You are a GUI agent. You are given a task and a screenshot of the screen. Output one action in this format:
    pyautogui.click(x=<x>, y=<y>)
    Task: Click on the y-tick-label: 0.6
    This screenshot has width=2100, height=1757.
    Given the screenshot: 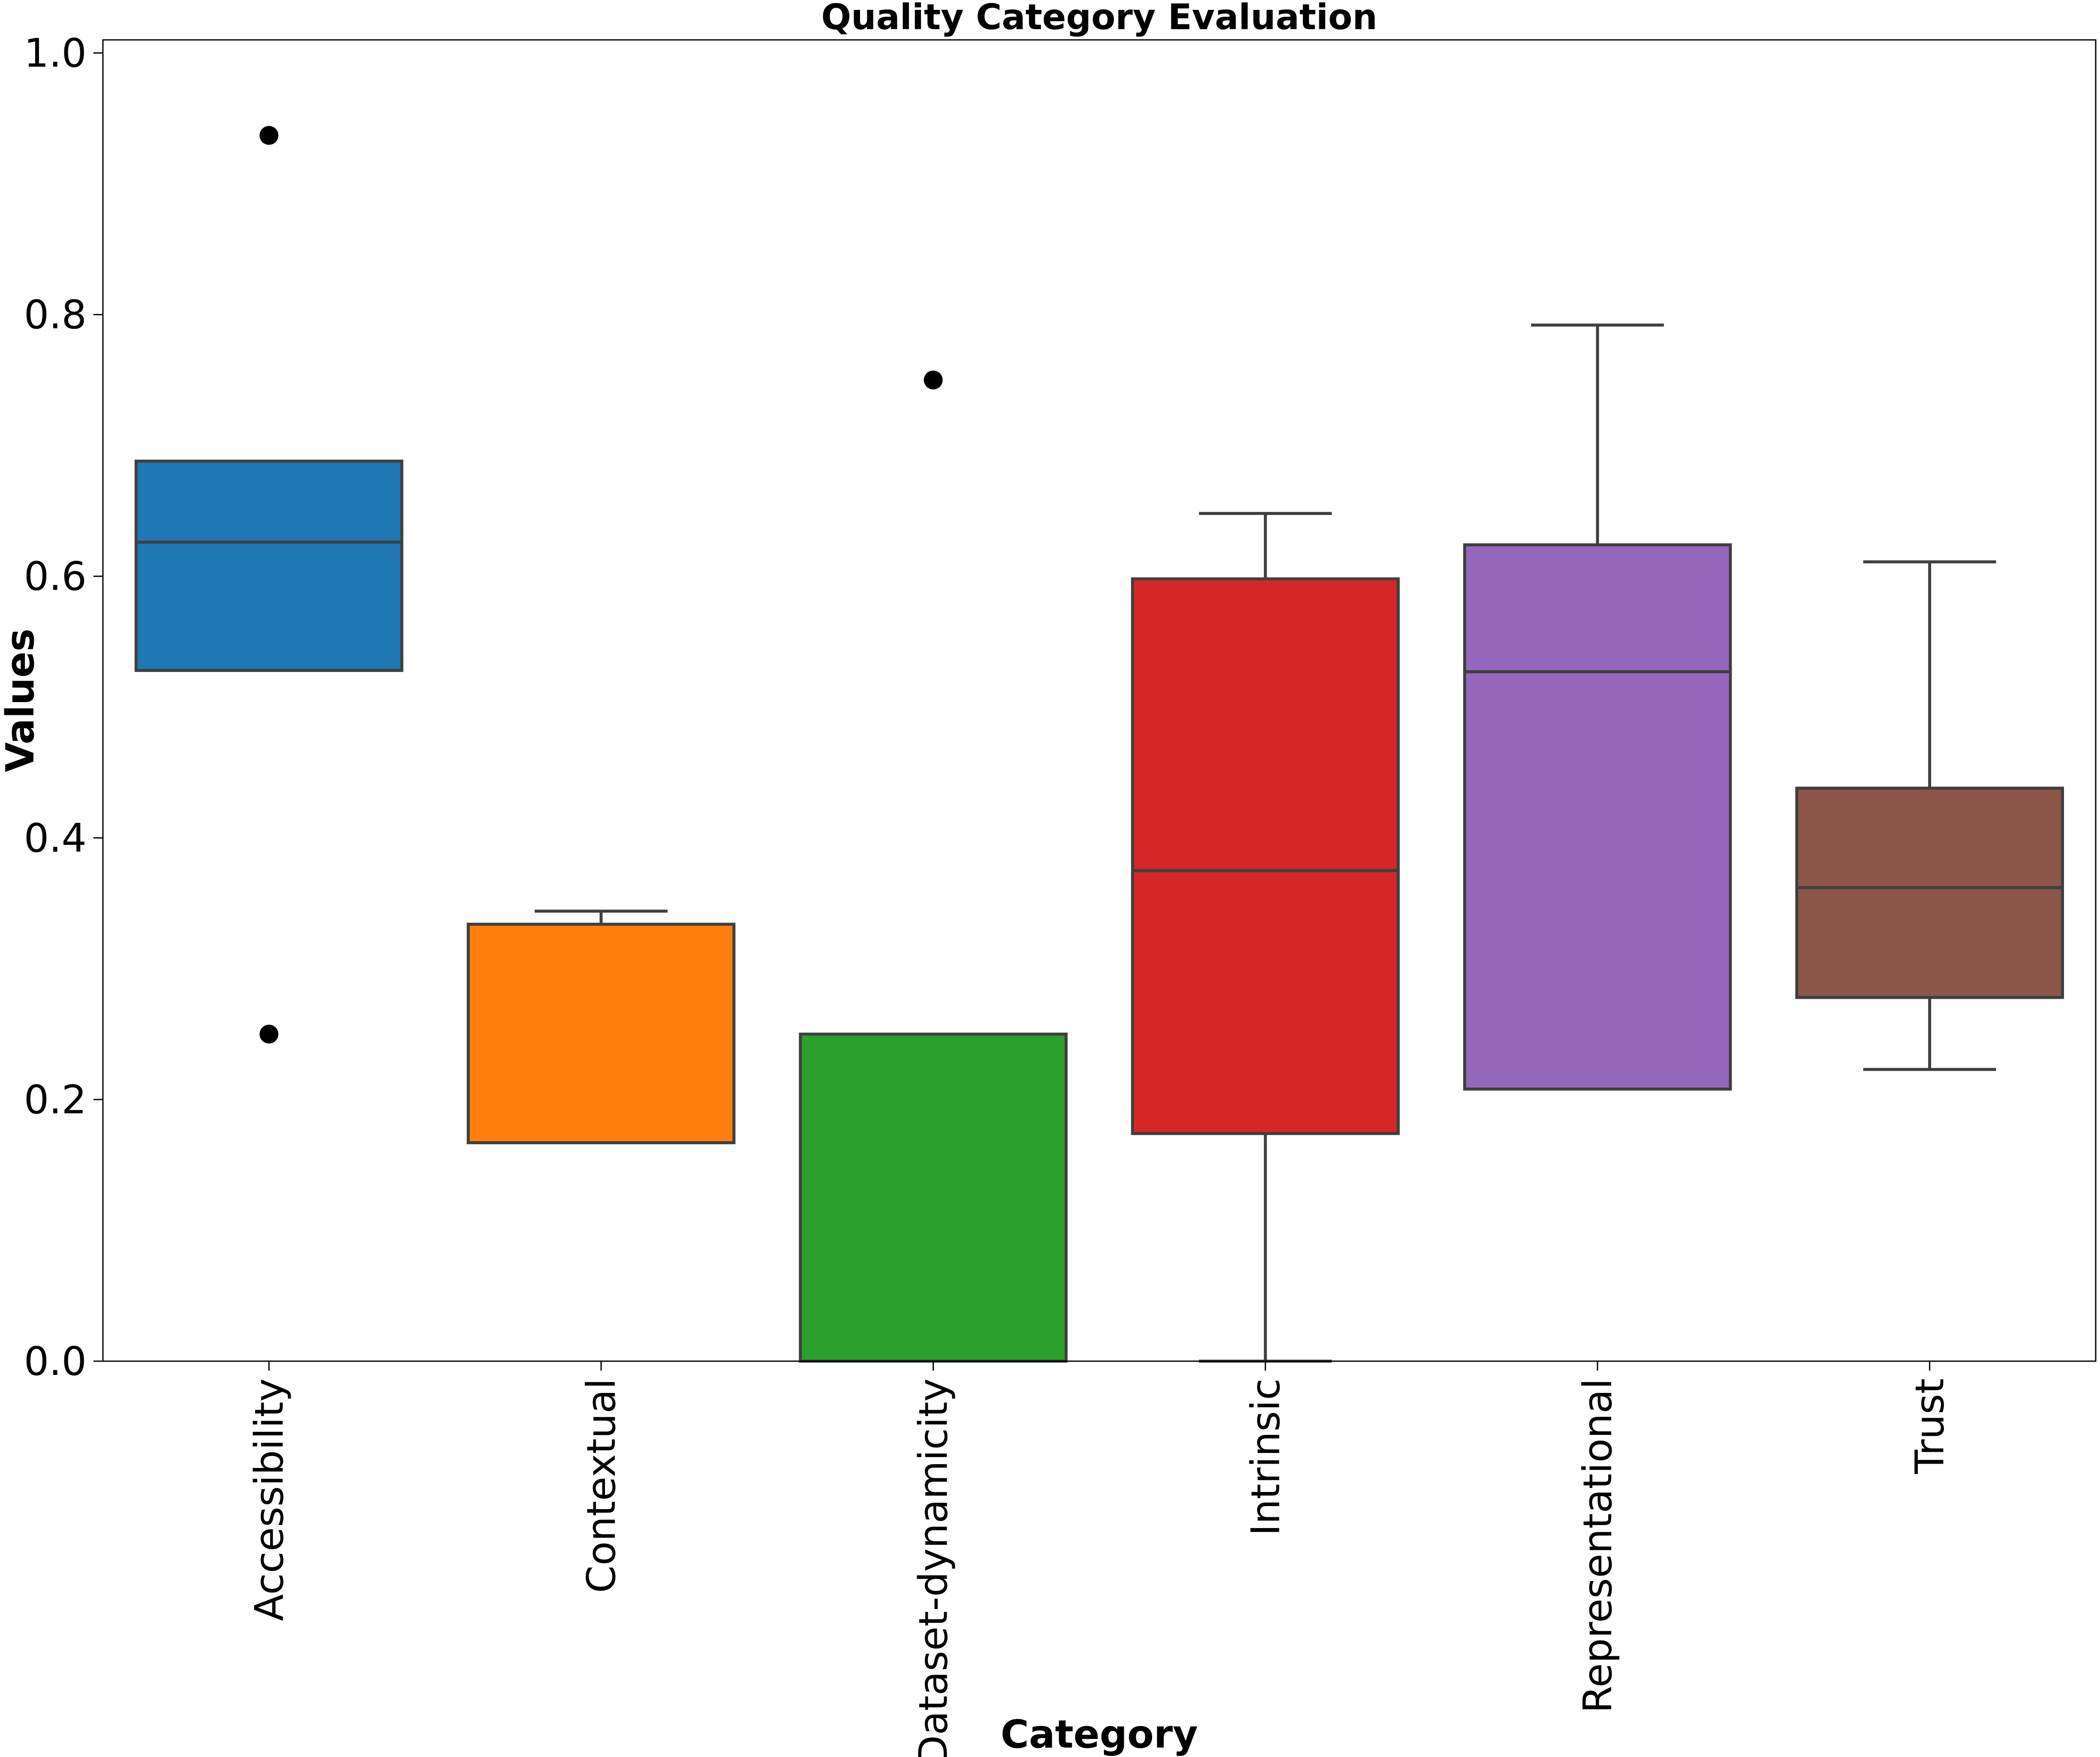 What is the action you would take?
    pyautogui.click(x=56, y=577)
    